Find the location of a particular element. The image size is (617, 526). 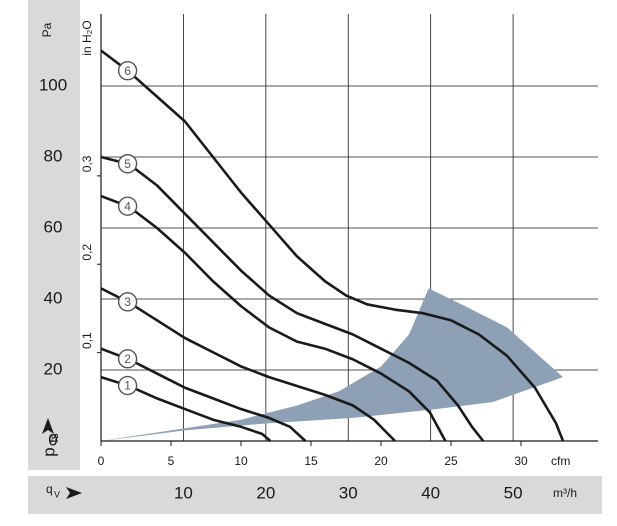

x-unit: cfm is located at coordinates (560, 461).